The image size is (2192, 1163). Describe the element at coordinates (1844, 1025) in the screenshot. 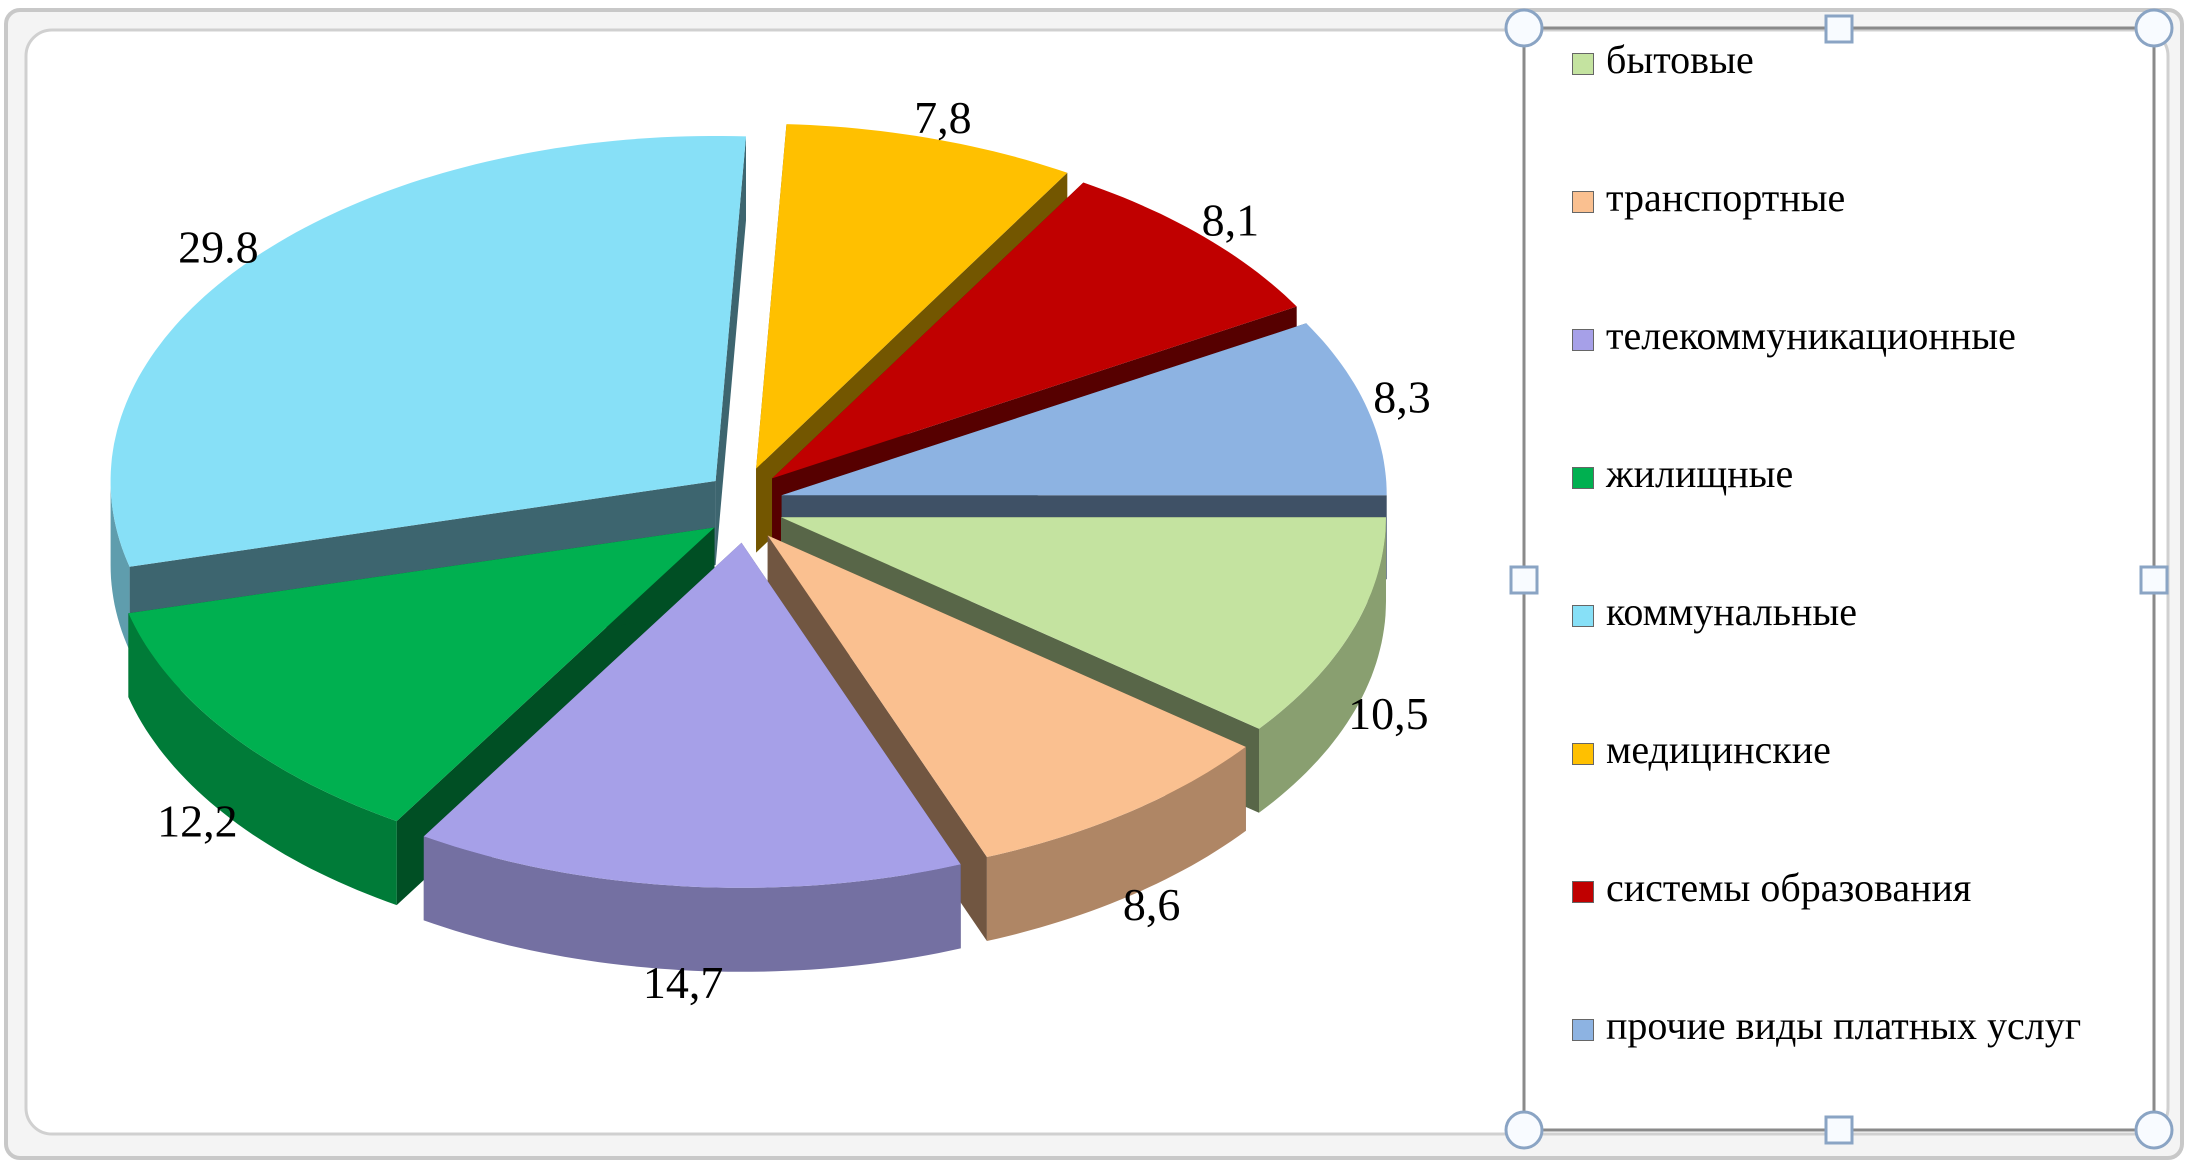

I see `legend-label: прочие виды платных услуг` at that location.